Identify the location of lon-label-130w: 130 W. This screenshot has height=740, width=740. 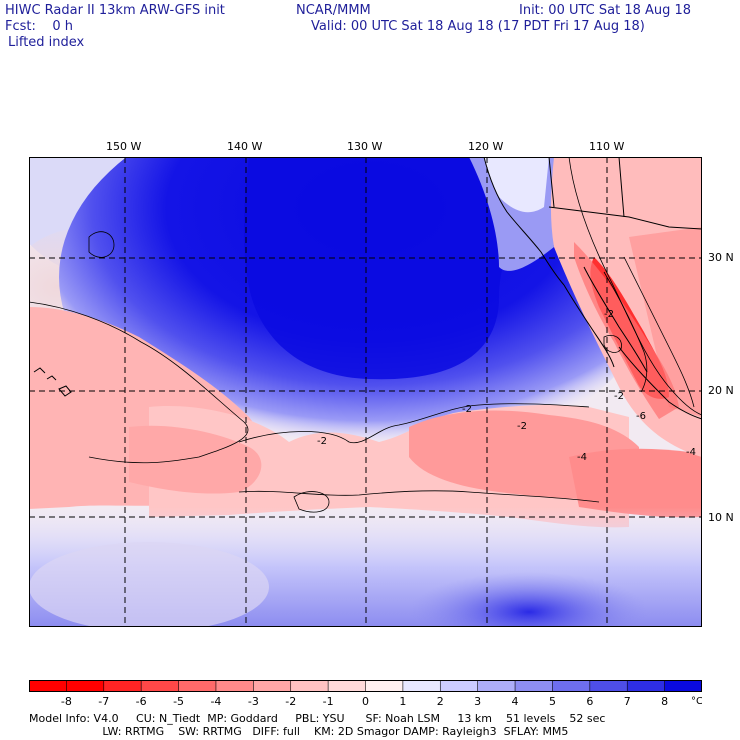
(365, 146).